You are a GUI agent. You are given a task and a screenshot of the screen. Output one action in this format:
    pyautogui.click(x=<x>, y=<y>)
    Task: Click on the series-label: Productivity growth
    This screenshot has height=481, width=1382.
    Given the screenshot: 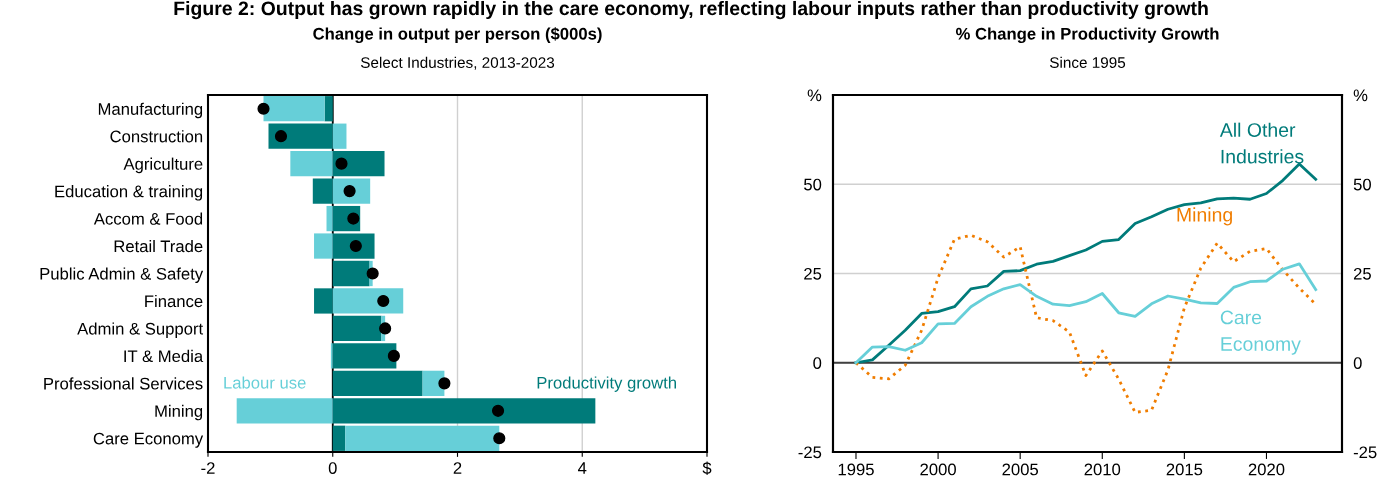 What is the action you would take?
    pyautogui.click(x=606, y=384)
    